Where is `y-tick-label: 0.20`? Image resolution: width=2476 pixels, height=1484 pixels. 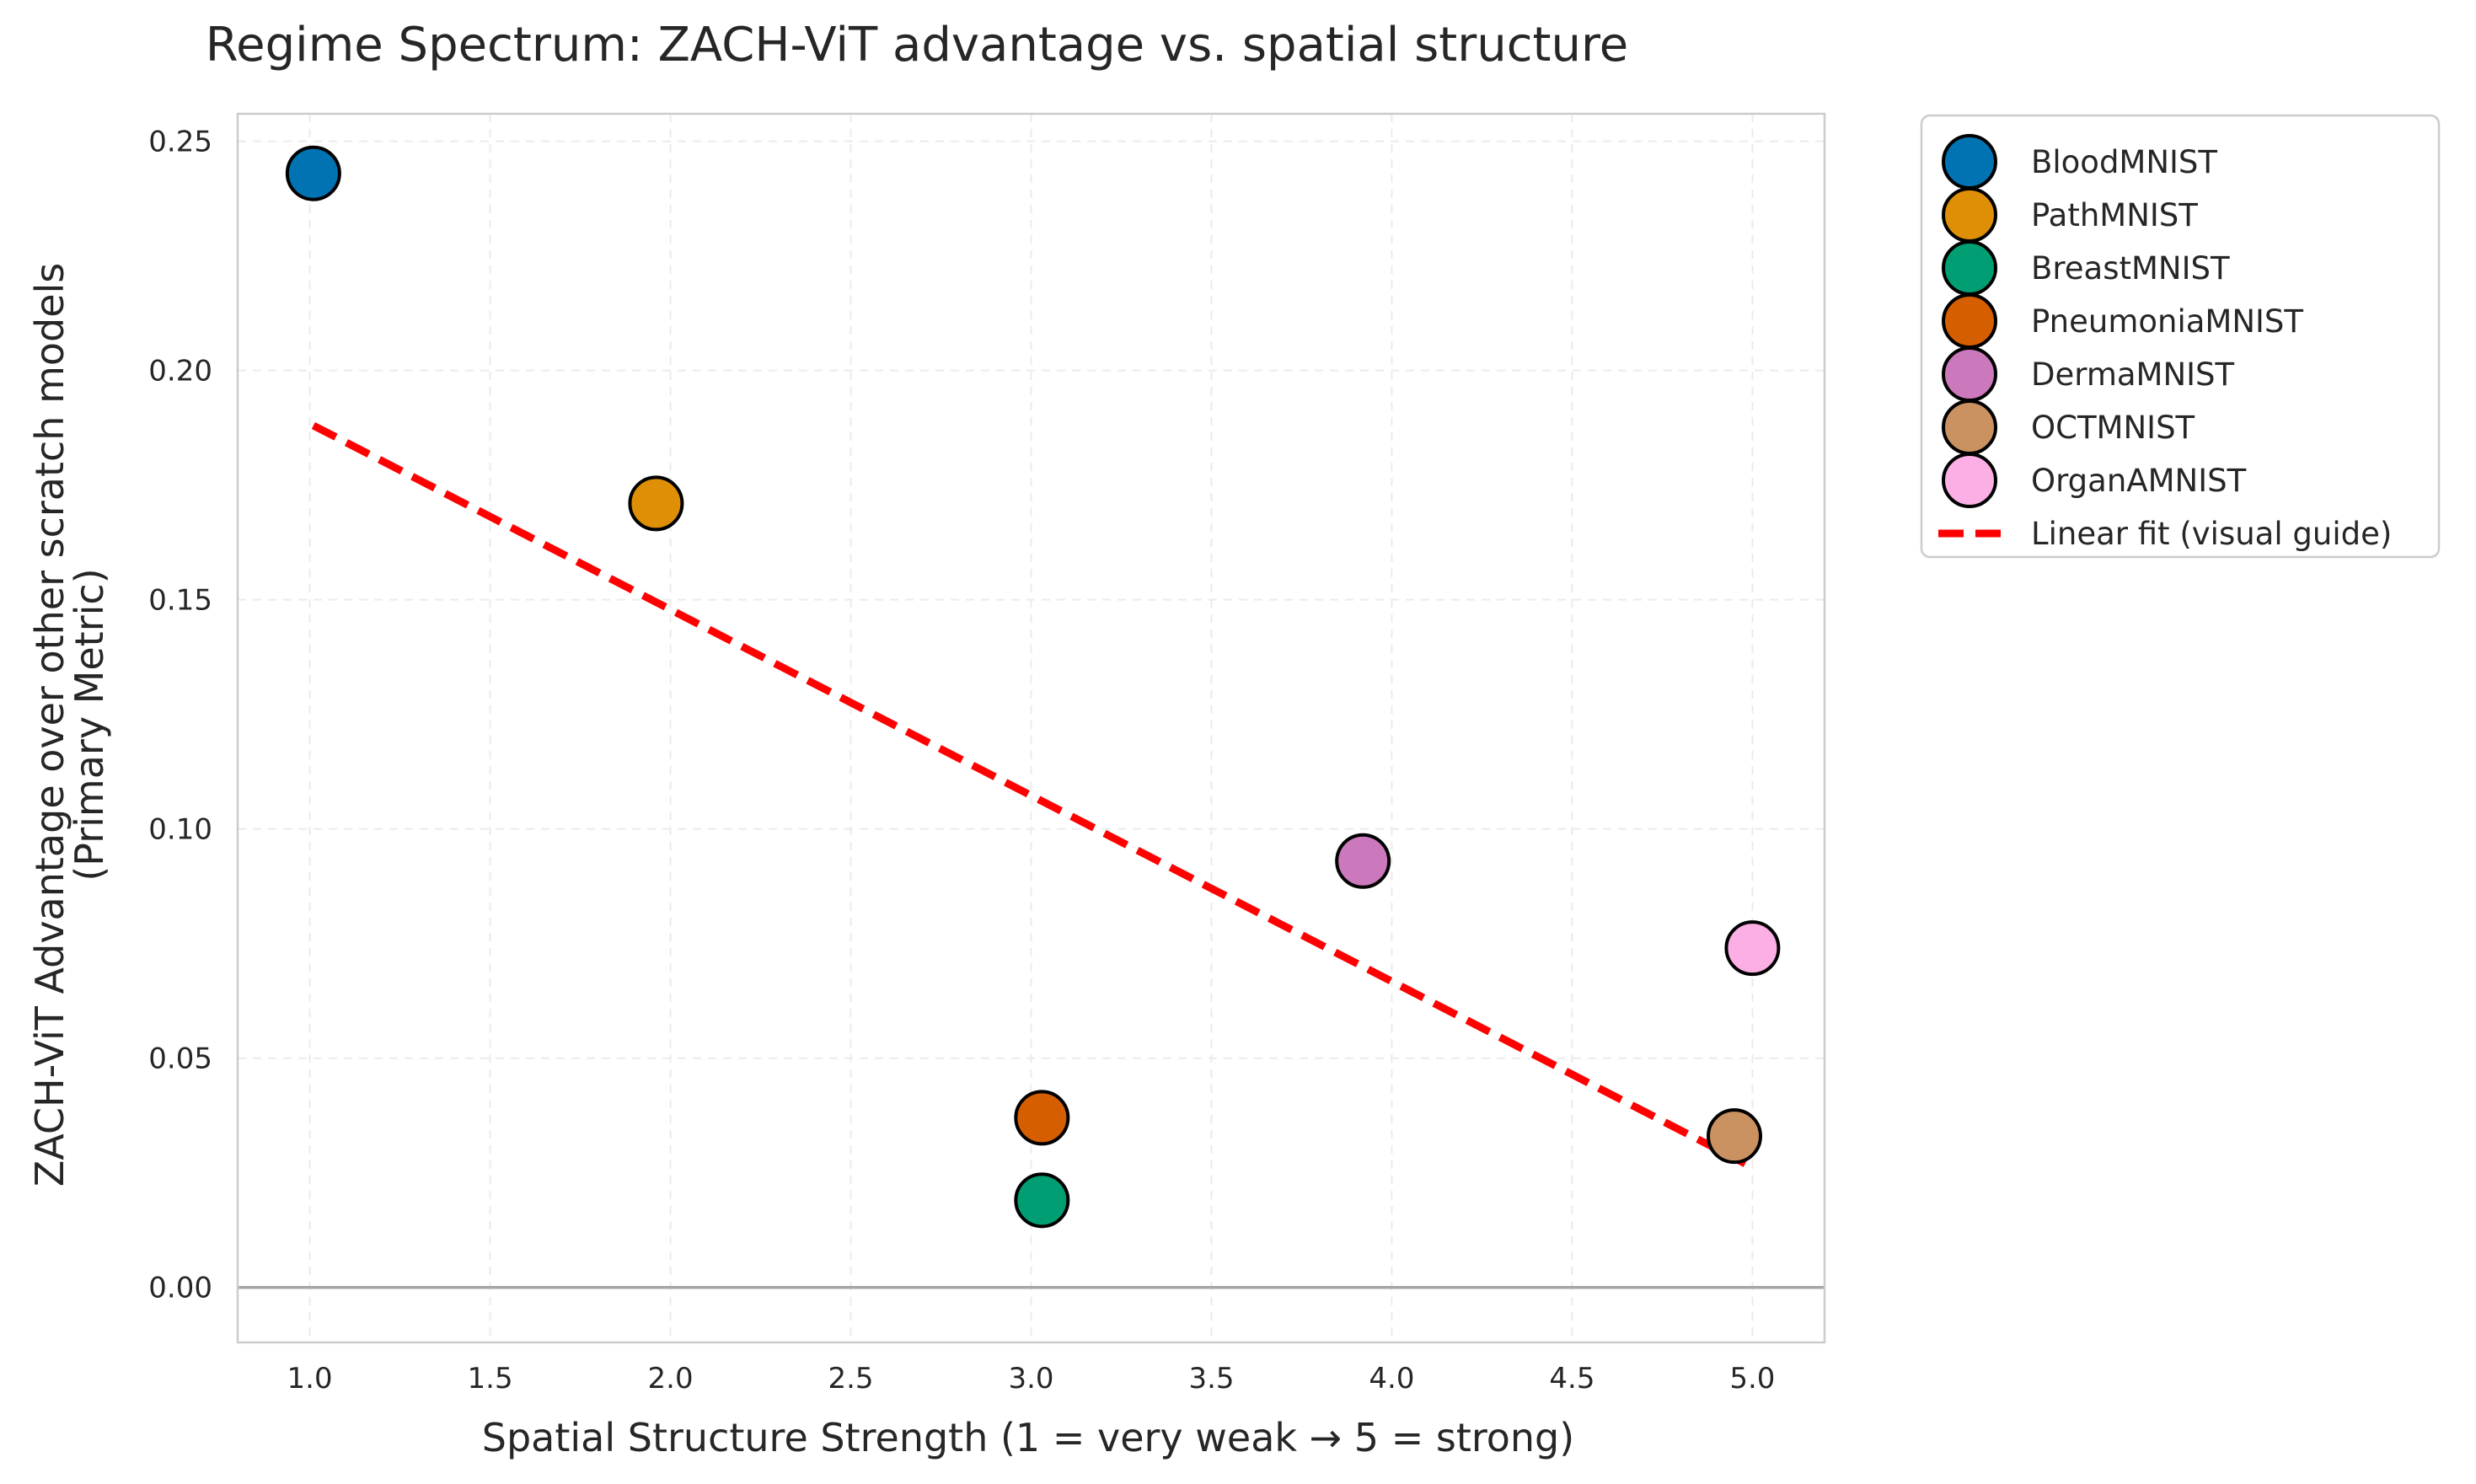 y-tick-label: 0.20 is located at coordinates (180, 372).